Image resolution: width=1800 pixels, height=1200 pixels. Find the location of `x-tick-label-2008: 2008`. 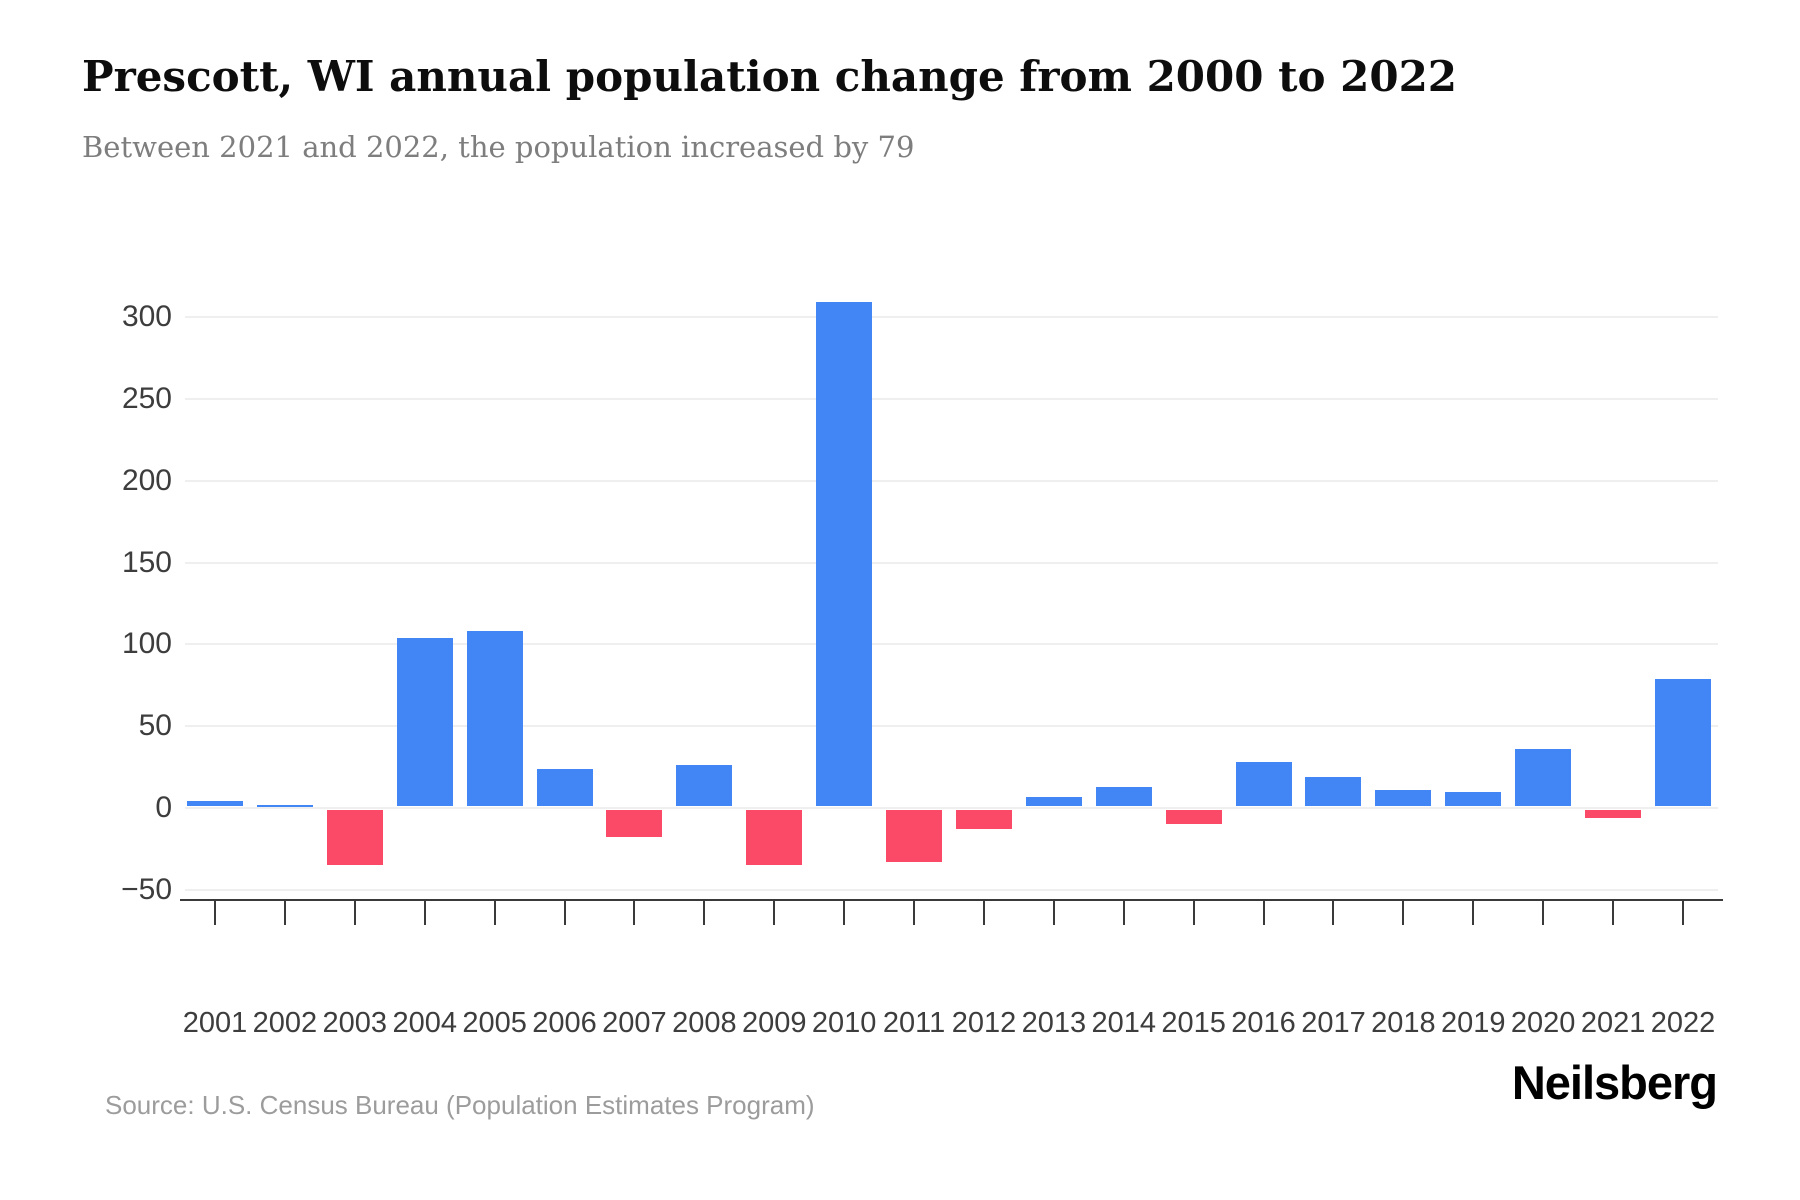

x-tick-label-2008: 2008 is located at coordinates (704, 1023).